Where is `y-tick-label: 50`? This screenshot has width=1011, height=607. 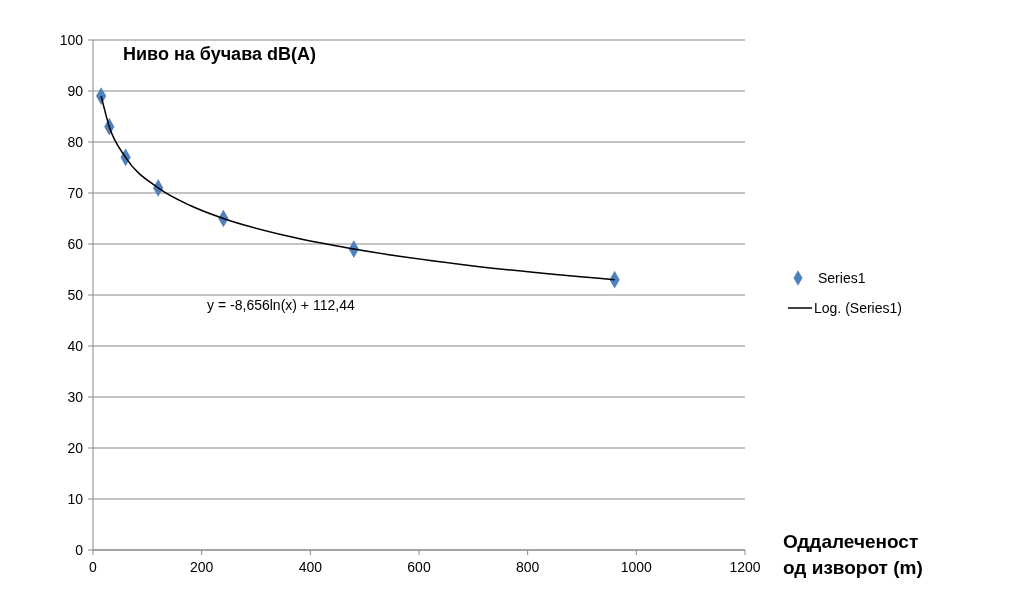 y-tick-label: 50 is located at coordinates (75, 294).